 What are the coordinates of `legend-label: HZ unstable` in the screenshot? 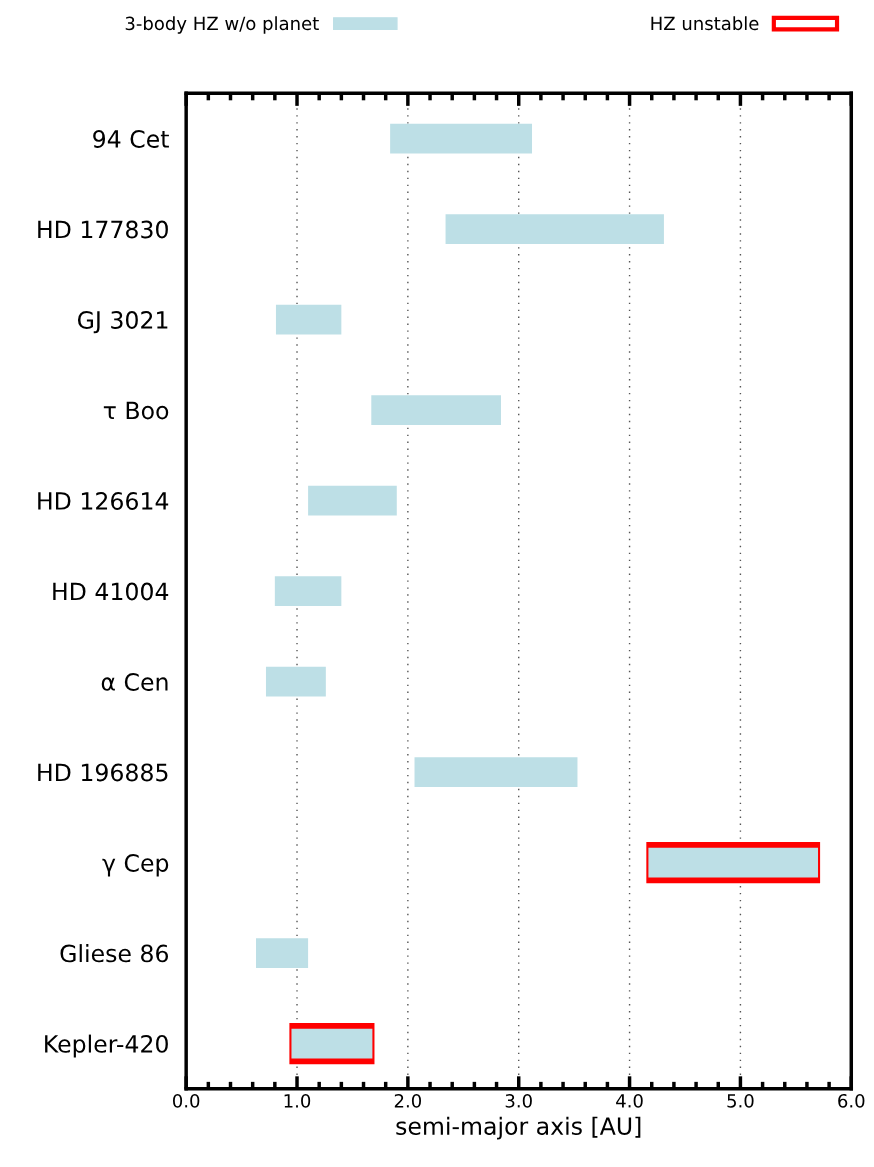 It's located at (705, 23).